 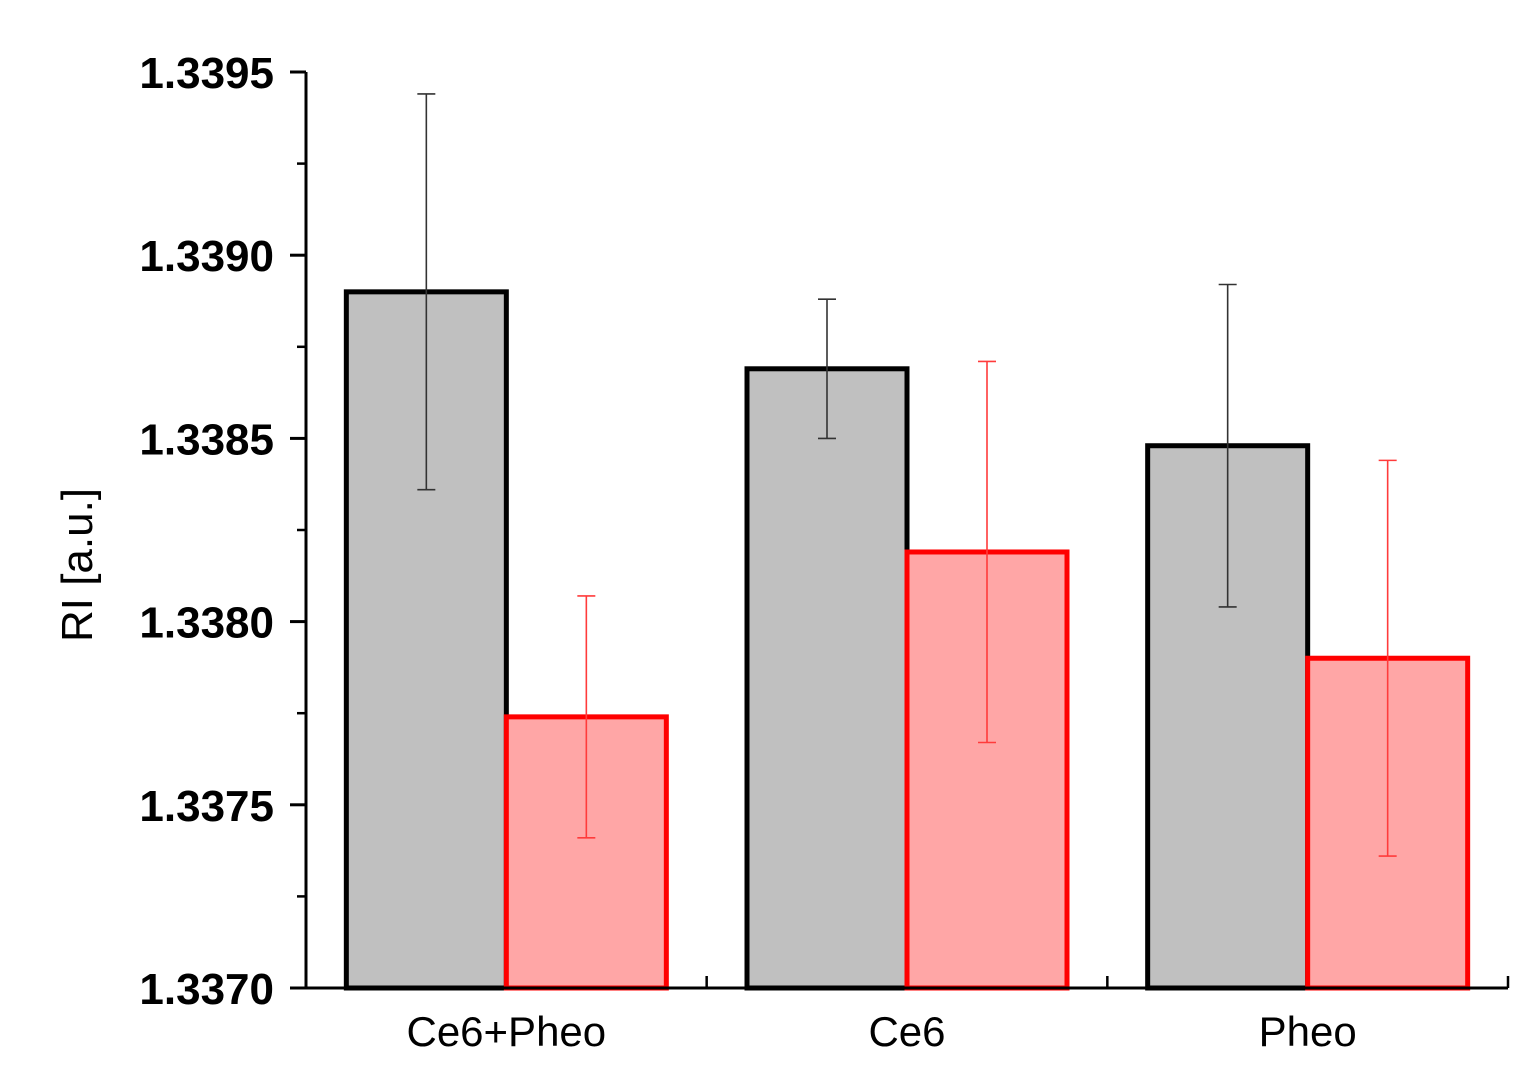 What do you see at coordinates (206, 256) in the screenshot?
I see `y-tick-label-5: 1.3390` at bounding box center [206, 256].